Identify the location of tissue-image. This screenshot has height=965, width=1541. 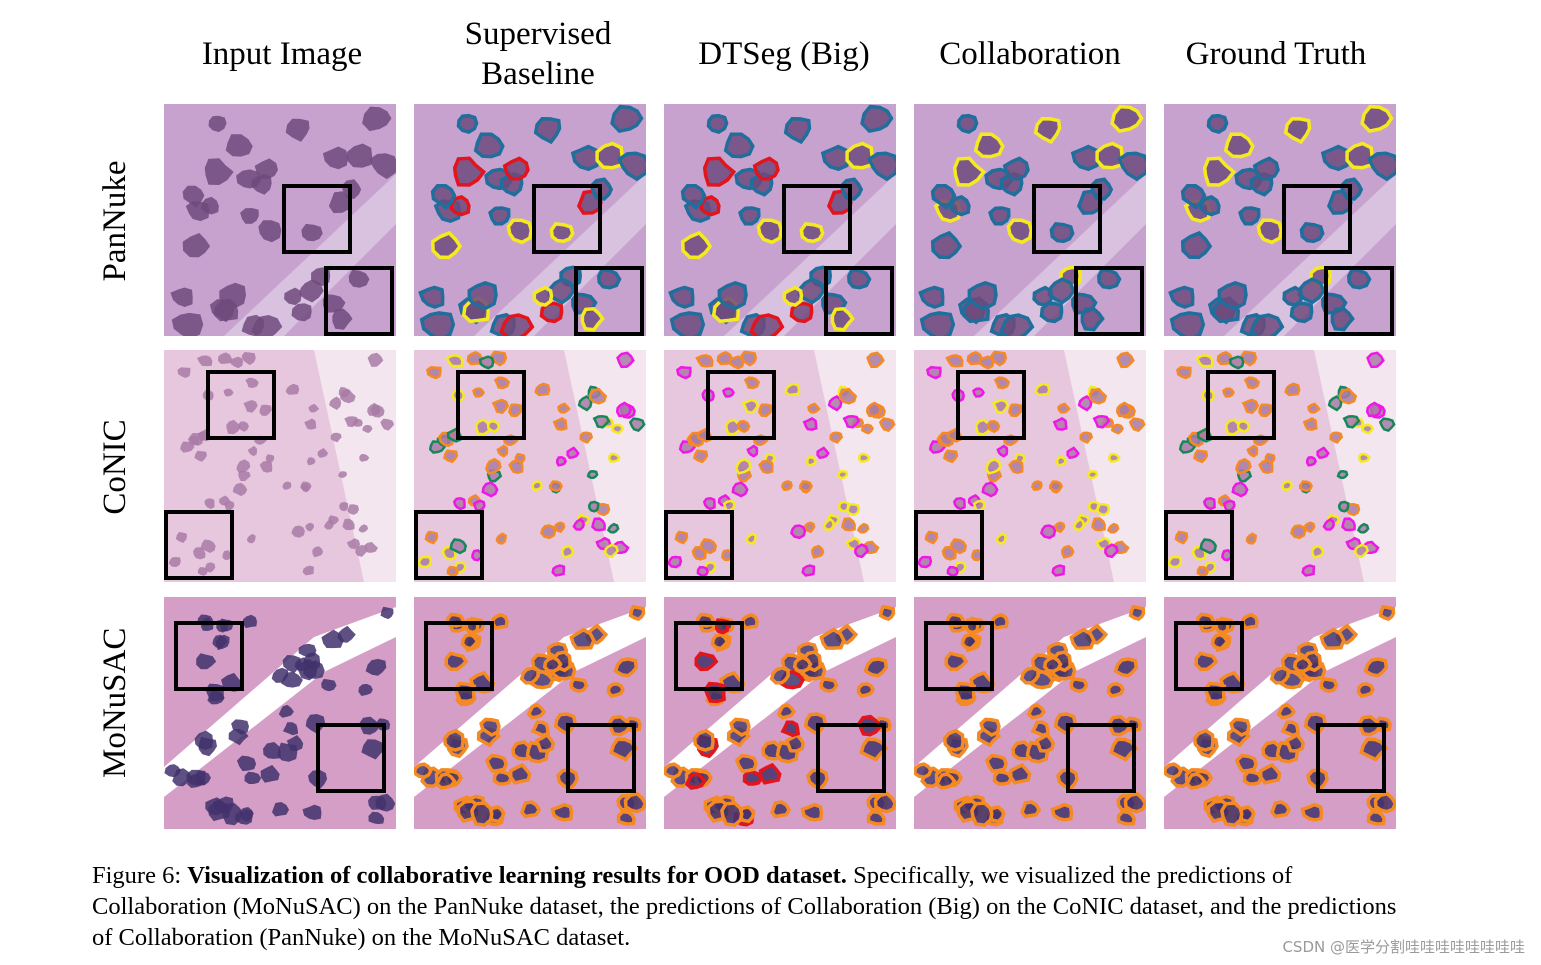
(1030, 713).